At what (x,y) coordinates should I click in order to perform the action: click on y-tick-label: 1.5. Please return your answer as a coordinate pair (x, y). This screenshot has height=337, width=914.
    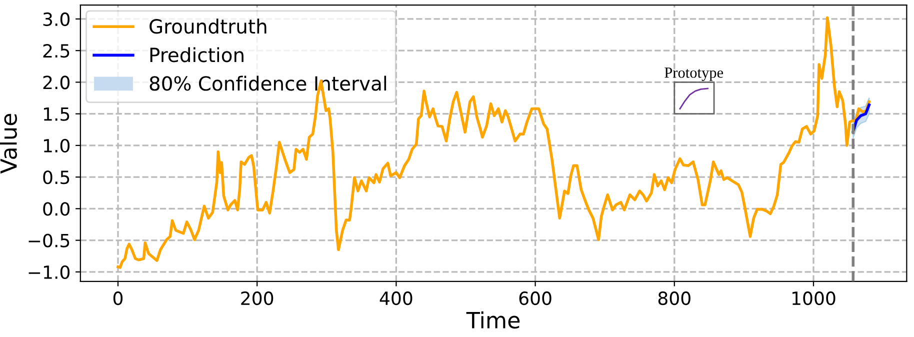
    Looking at the image, I should click on (57, 114).